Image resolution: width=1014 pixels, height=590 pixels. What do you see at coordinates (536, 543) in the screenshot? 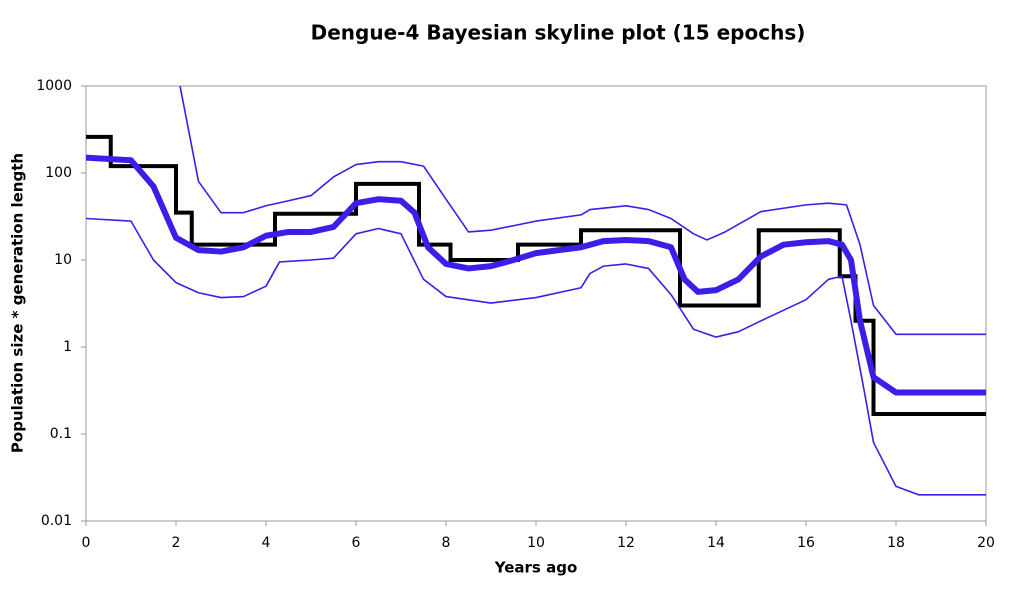
I see `x-tick-label: 10` at bounding box center [536, 543].